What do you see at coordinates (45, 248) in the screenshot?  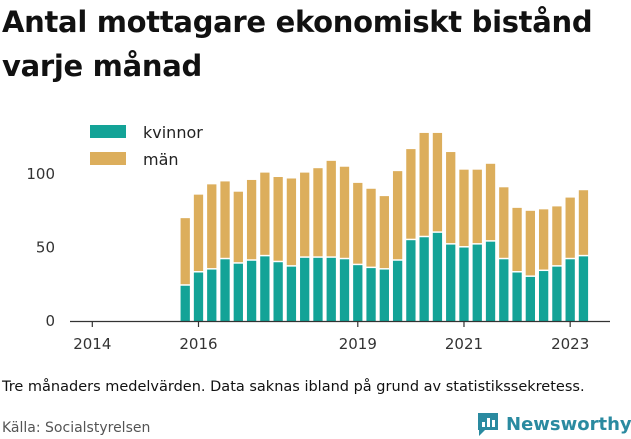 I see `y-tick-label: 50` at bounding box center [45, 248].